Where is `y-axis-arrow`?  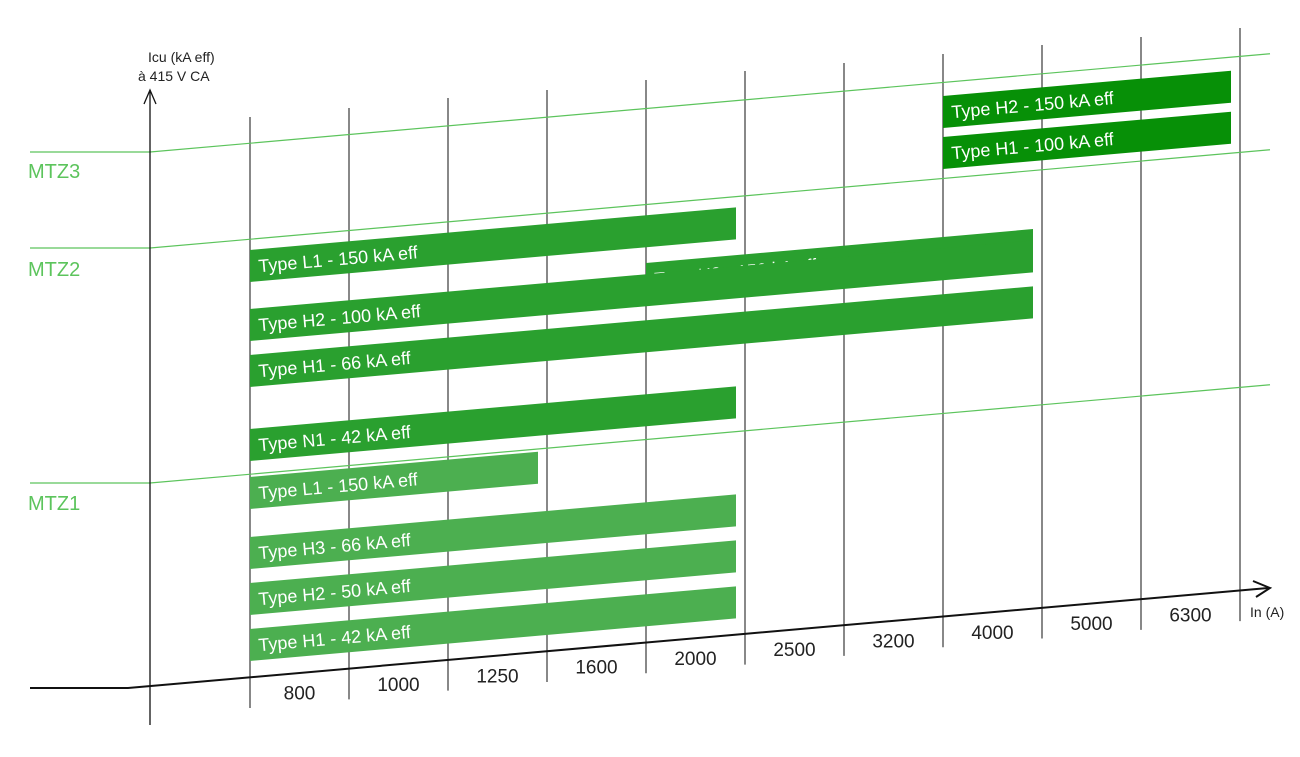 y-axis-arrow is located at coordinates (150, 96).